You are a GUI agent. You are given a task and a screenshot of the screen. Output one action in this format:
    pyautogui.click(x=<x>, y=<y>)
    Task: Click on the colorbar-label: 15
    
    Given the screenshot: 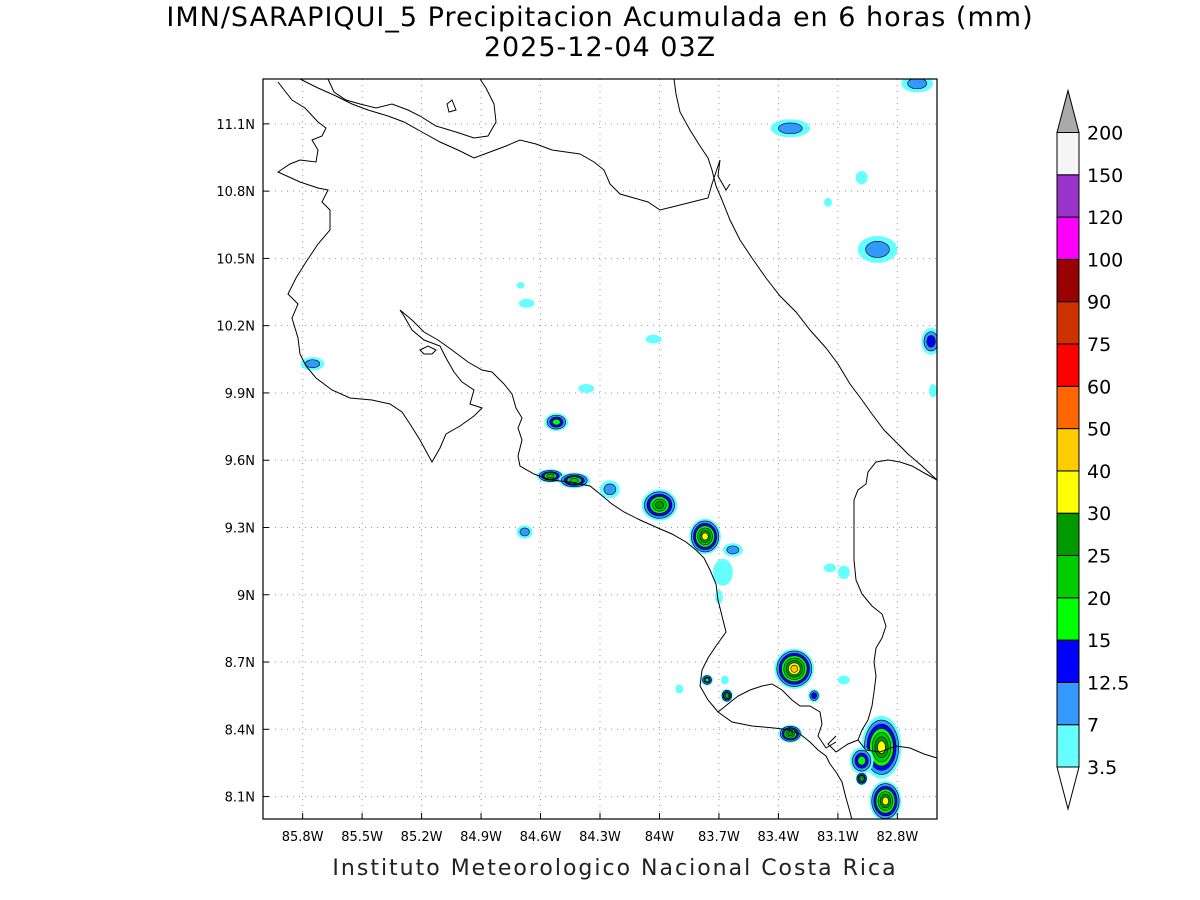 What is the action you would take?
    pyautogui.click(x=1099, y=641)
    